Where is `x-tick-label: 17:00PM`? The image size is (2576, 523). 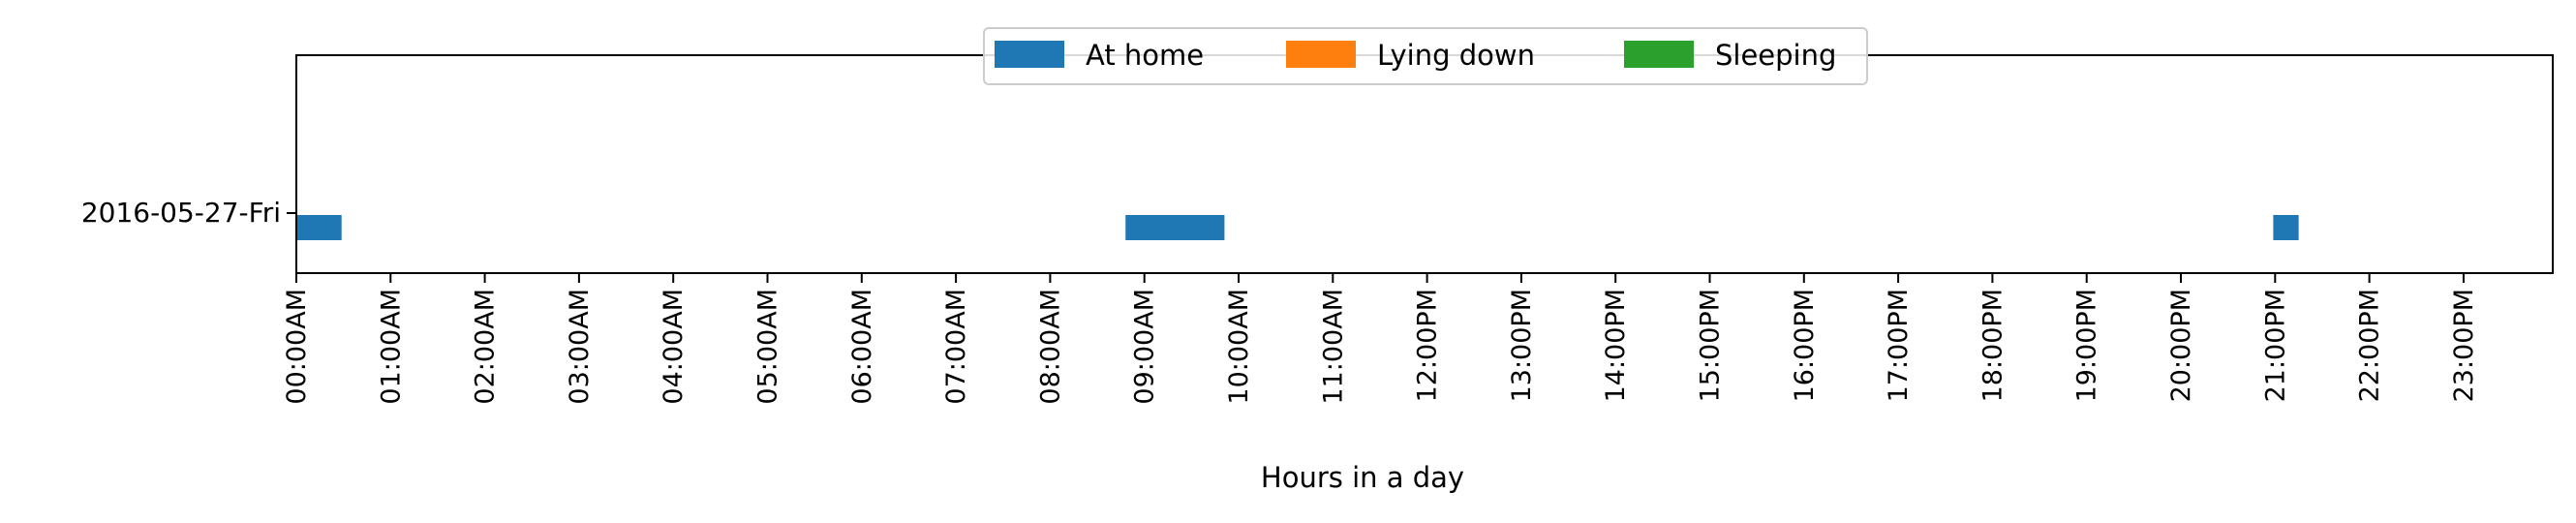
x-tick-label: 17:00PM is located at coordinates (1899, 345).